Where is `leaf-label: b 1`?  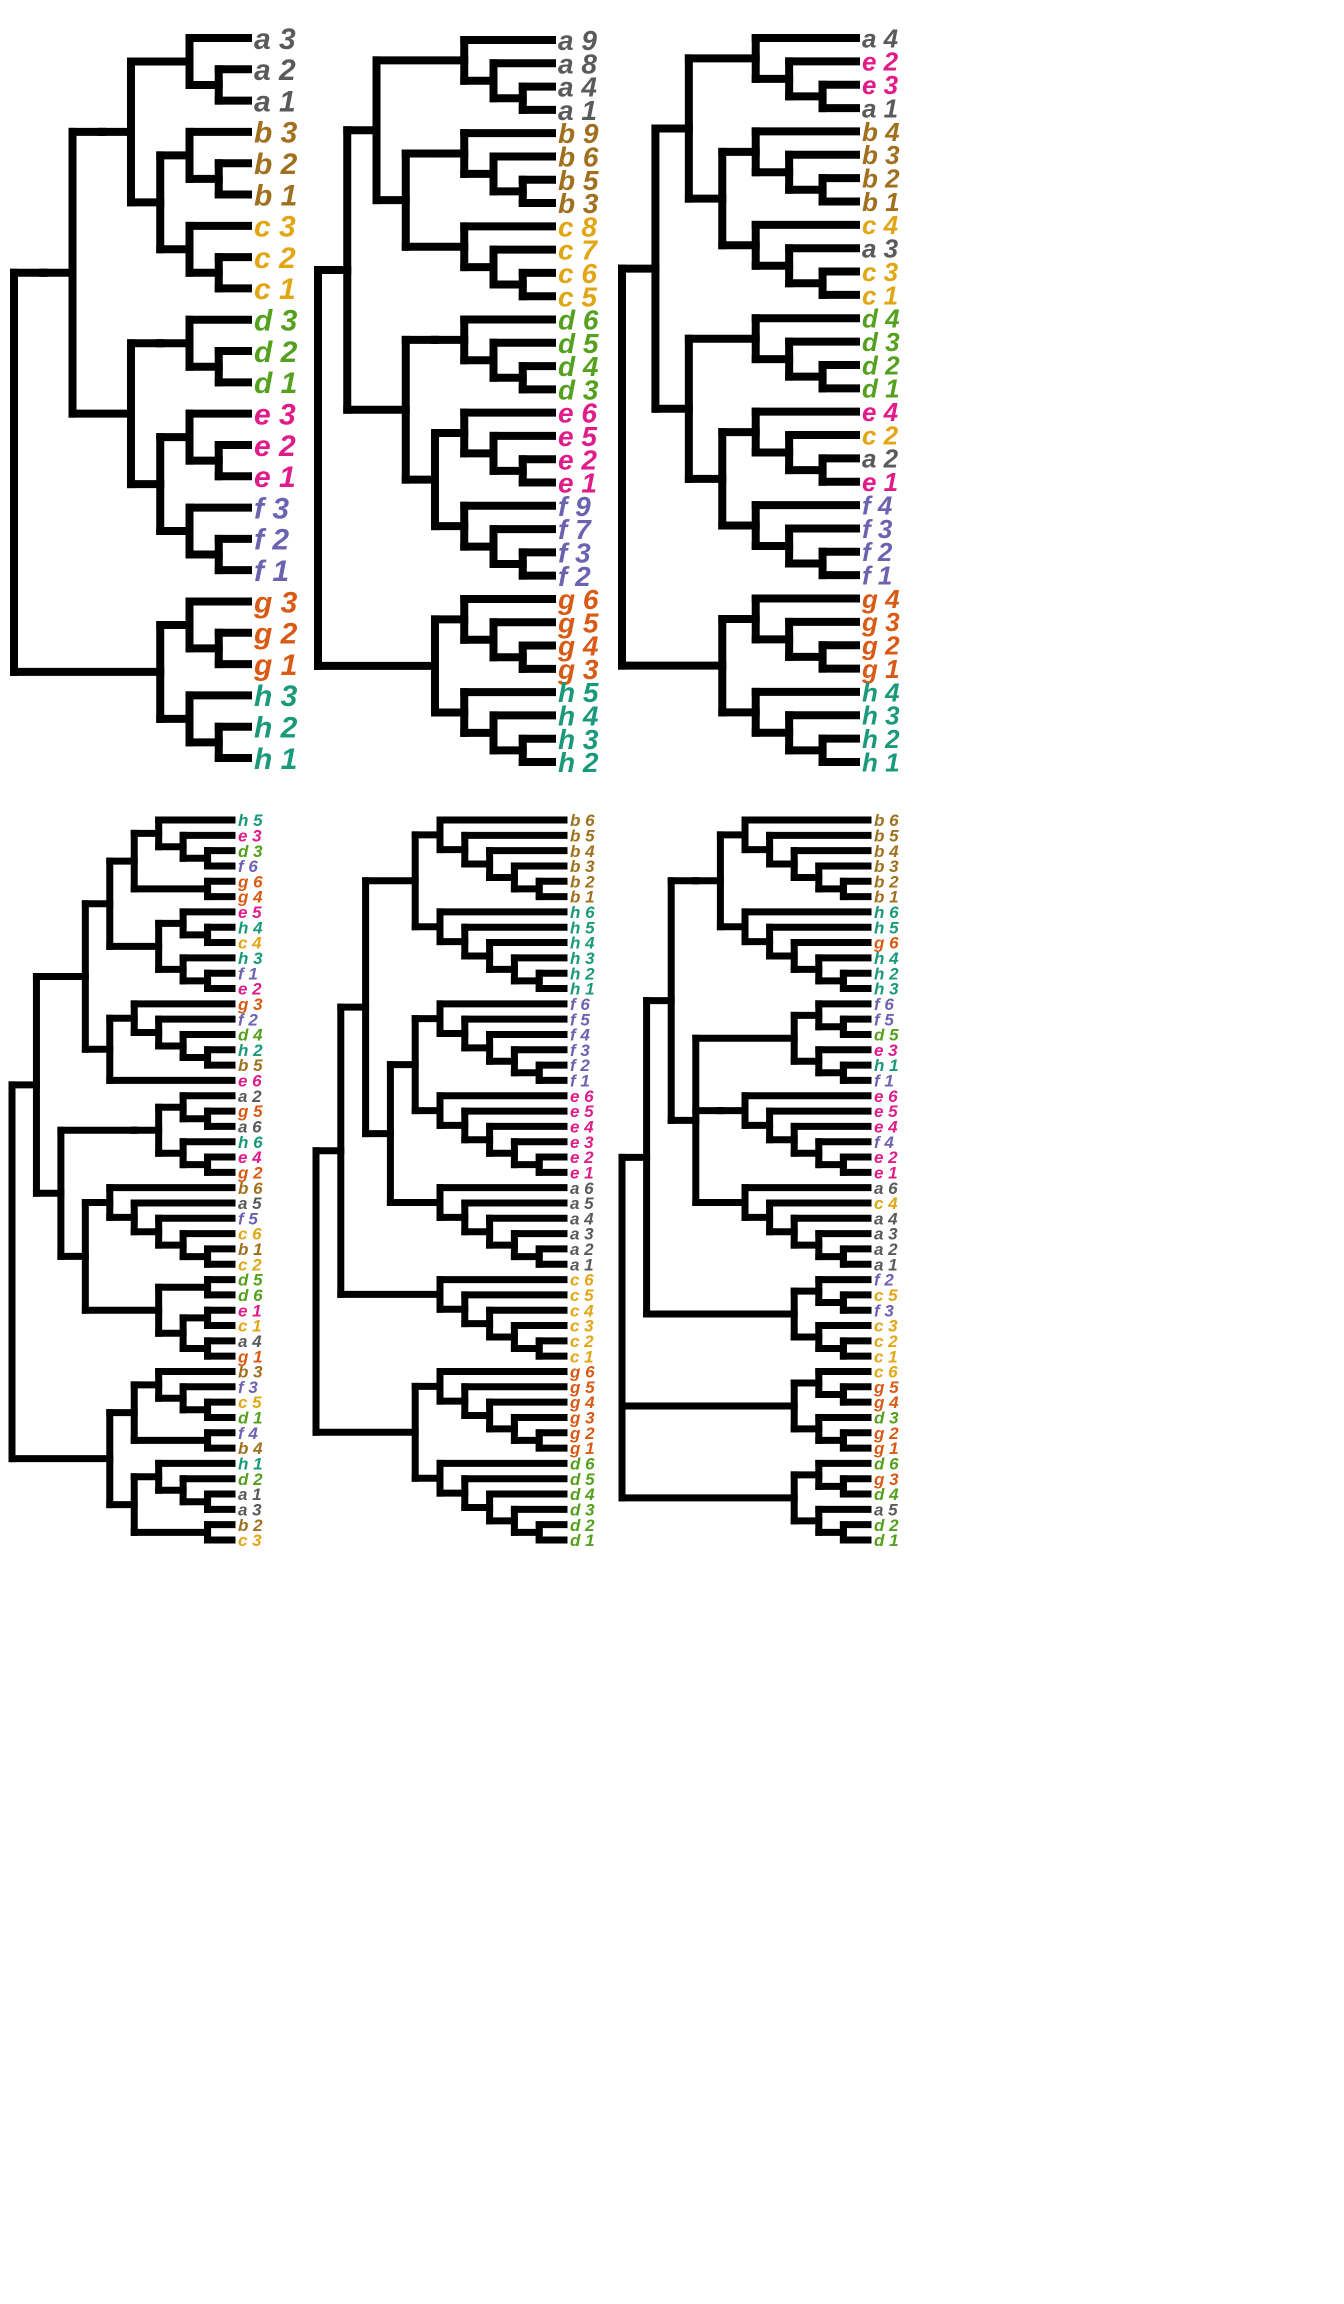 leaf-label: b 1 is located at coordinates (881, 202).